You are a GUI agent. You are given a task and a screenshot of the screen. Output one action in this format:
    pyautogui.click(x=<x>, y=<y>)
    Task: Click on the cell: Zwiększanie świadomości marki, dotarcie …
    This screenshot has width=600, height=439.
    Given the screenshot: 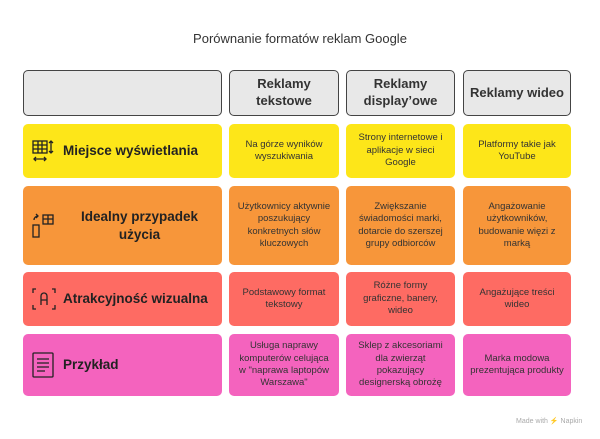 What is the action you would take?
    pyautogui.click(x=400, y=225)
    